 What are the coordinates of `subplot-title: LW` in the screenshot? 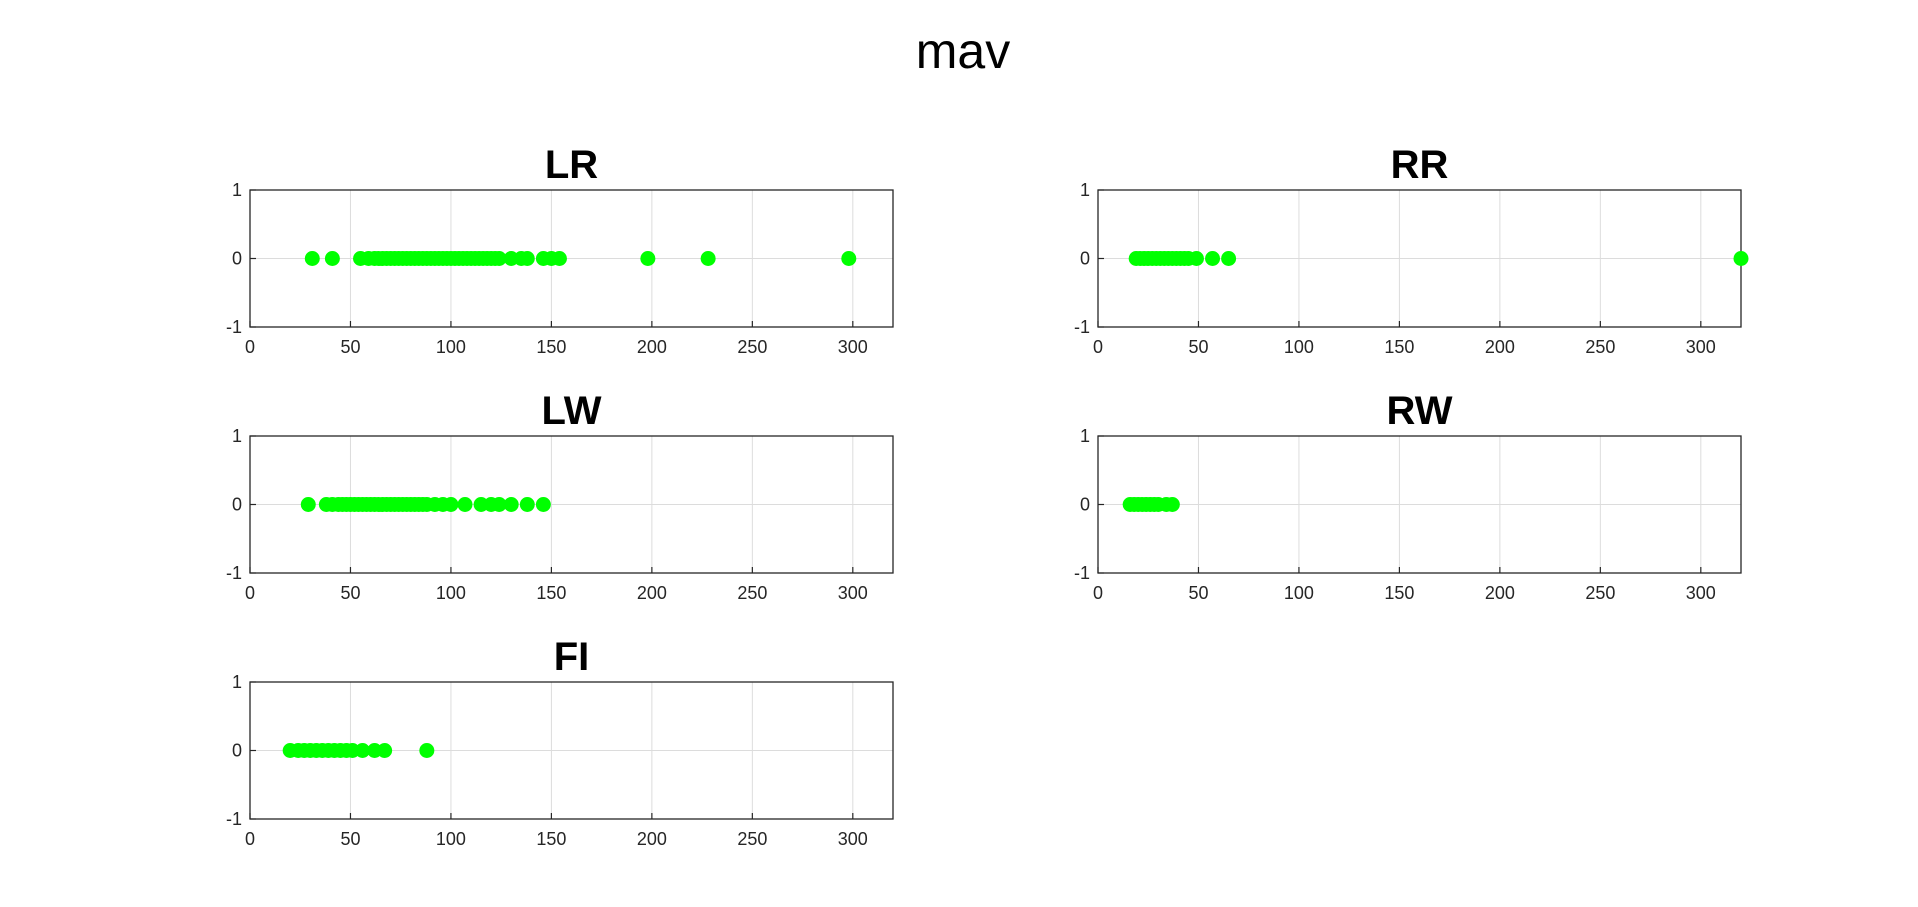 It's located at (572, 411).